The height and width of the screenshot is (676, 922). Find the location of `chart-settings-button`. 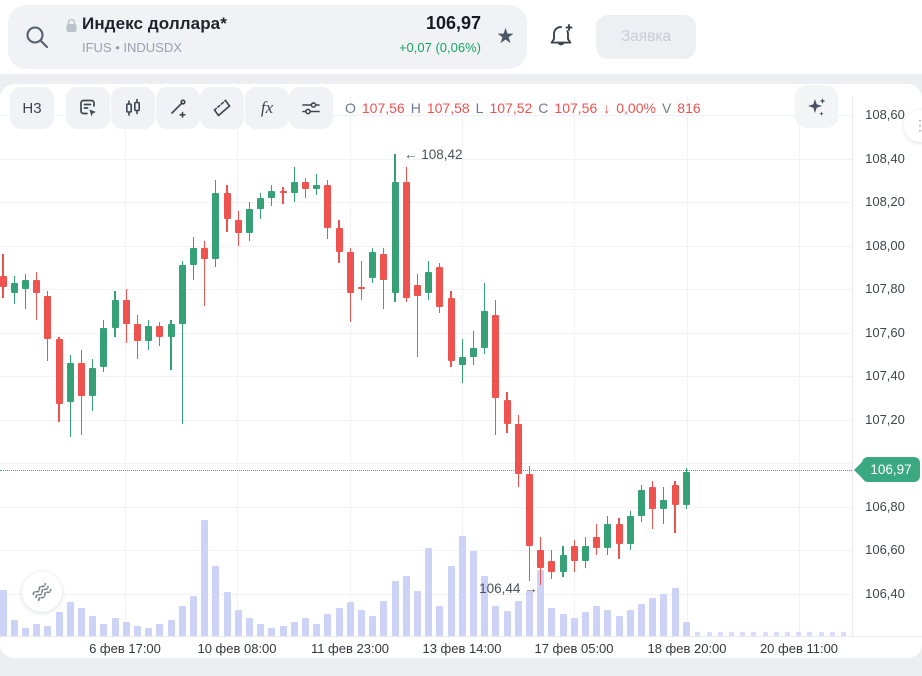

chart-settings-button is located at coordinates (311, 108).